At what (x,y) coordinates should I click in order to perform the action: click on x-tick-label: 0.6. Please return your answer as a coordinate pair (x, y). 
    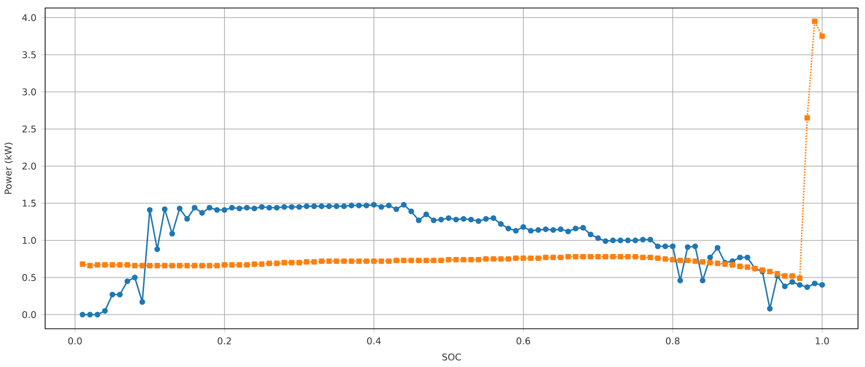
    Looking at the image, I should click on (523, 341).